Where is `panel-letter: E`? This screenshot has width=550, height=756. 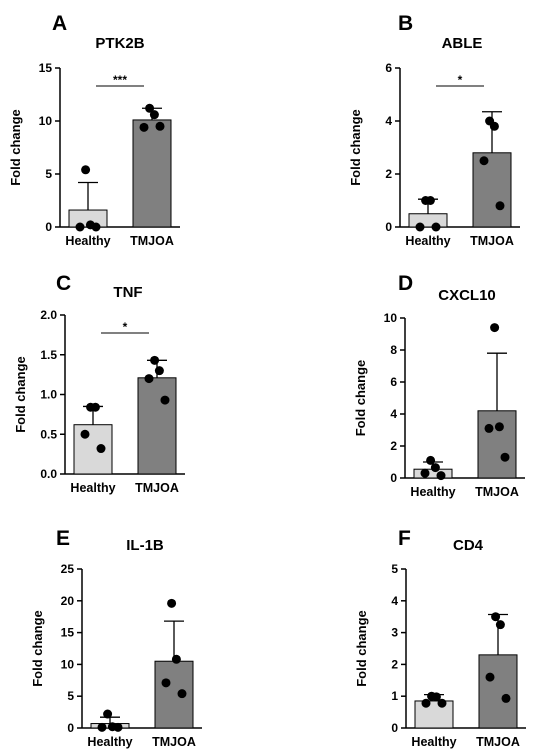
panel-letter: E is located at coordinates (63, 538).